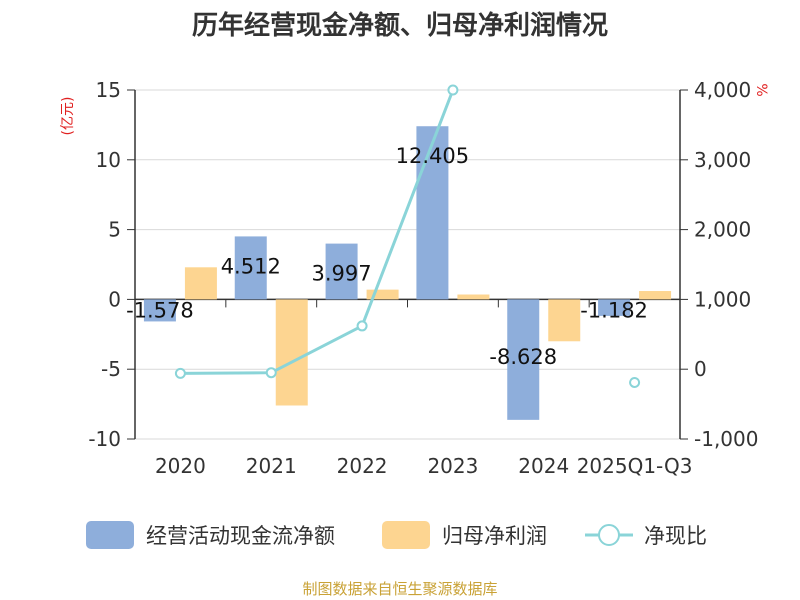 The height and width of the screenshot is (600, 800). Describe the element at coordinates (399, 589) in the screenshot. I see `source-note: 制图数据来自恒生聚源数据库` at that location.